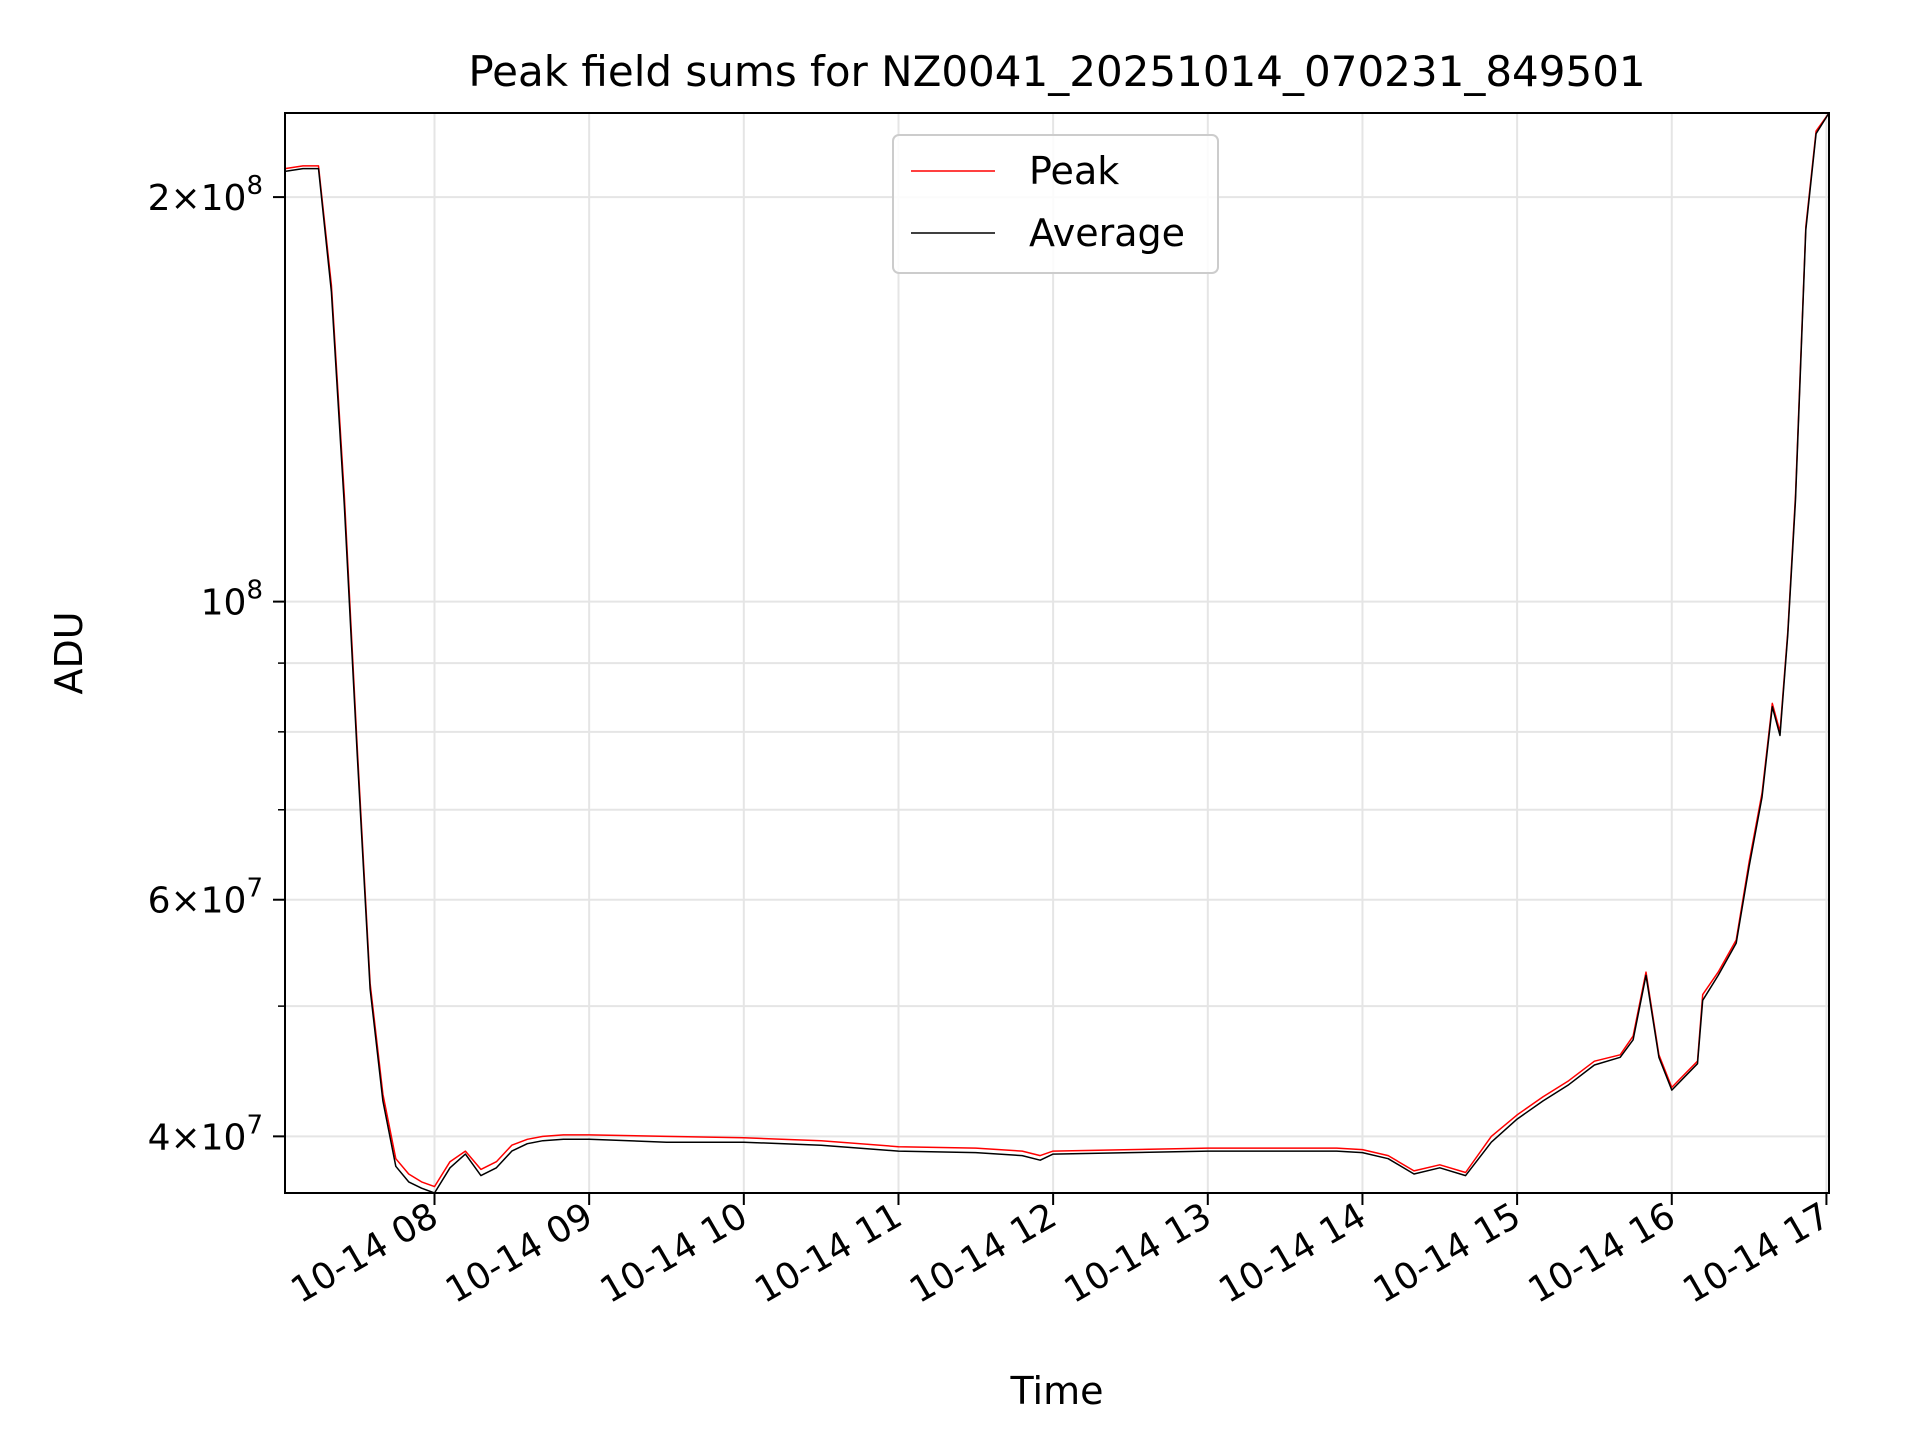 Image resolution: width=1920 pixels, height=1440 pixels. Describe the element at coordinates (1107, 233) in the screenshot. I see `legend-average-label: Average` at that location.